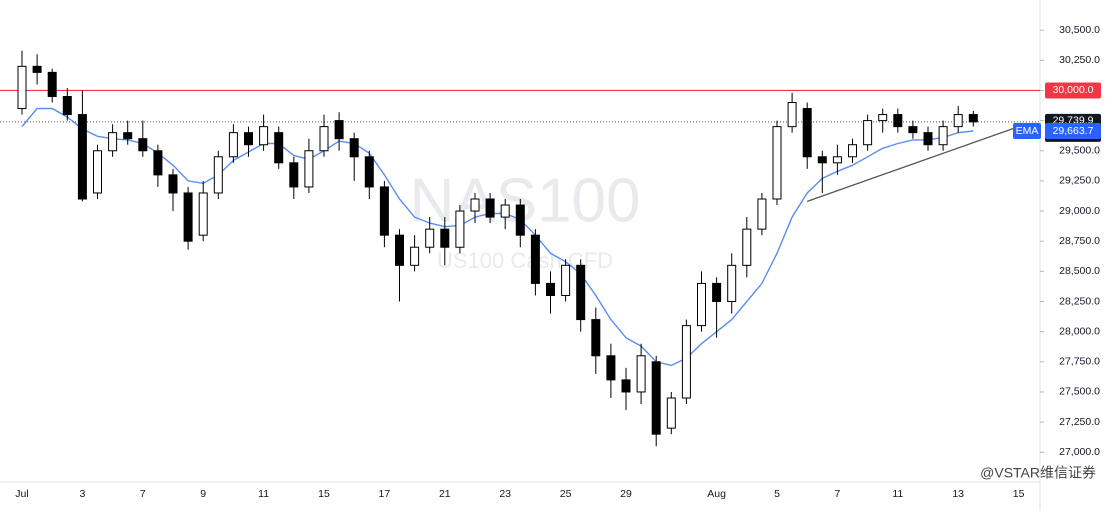 This screenshot has width=1112, height=510. I want to click on x-tick-label: 13, so click(958, 494).